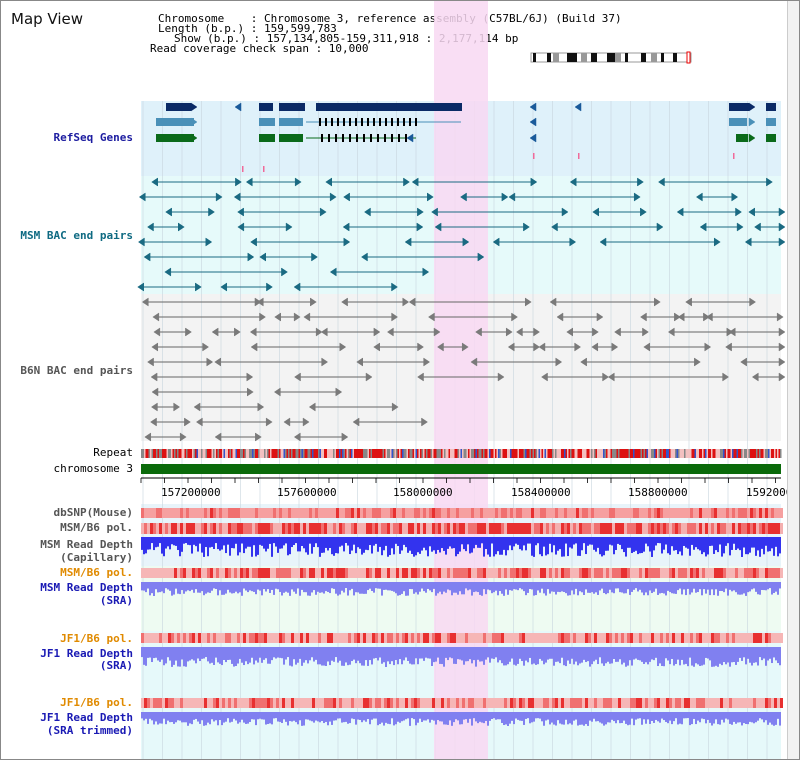 The width and height of the screenshot is (800, 760). What do you see at coordinates (96, 702) in the screenshot?
I see `track-label-jf1-pol-2: JF1/B6 pol.` at bounding box center [96, 702].